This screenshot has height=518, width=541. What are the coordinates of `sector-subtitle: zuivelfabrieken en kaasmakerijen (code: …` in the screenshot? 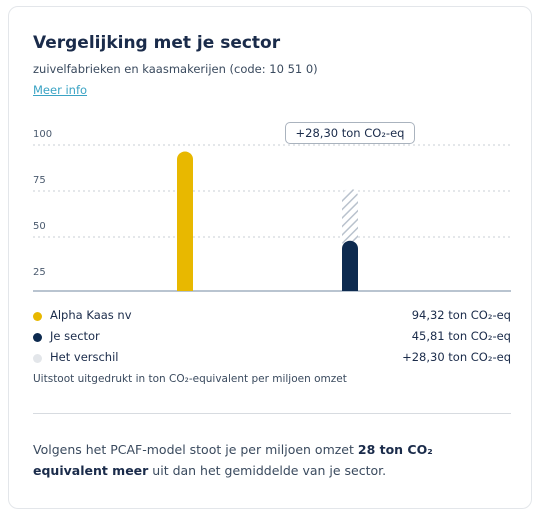 It's located at (175, 69).